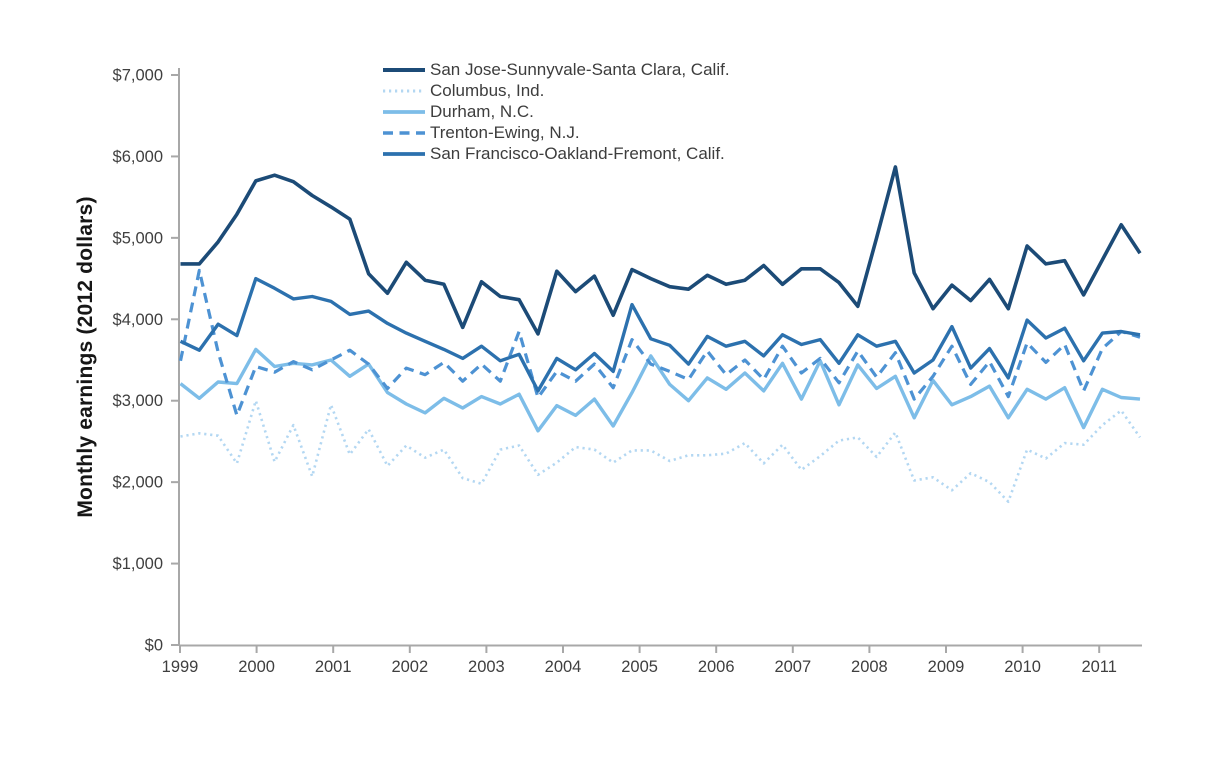 The image size is (1216, 759). Describe the element at coordinates (154, 646) in the screenshot. I see `y-tick-label: $0` at that location.